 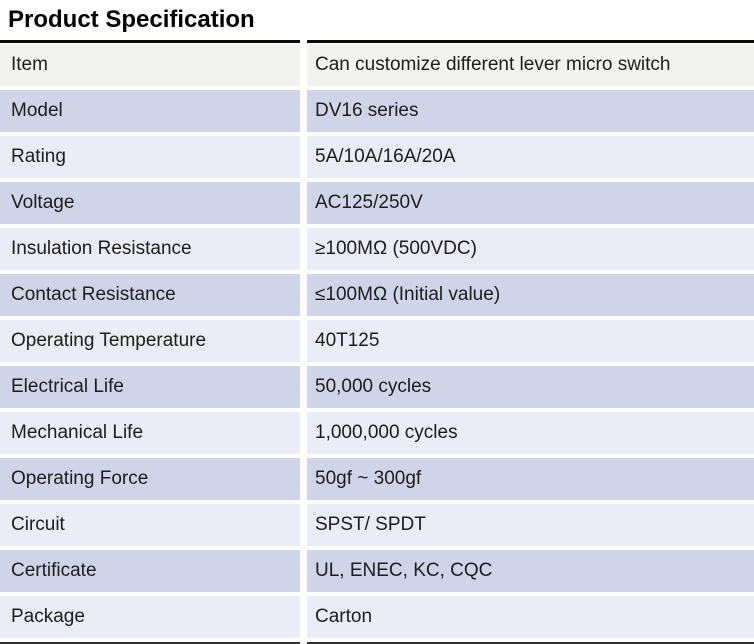 What do you see at coordinates (131, 19) in the screenshot?
I see `page-title: Product Specification` at bounding box center [131, 19].